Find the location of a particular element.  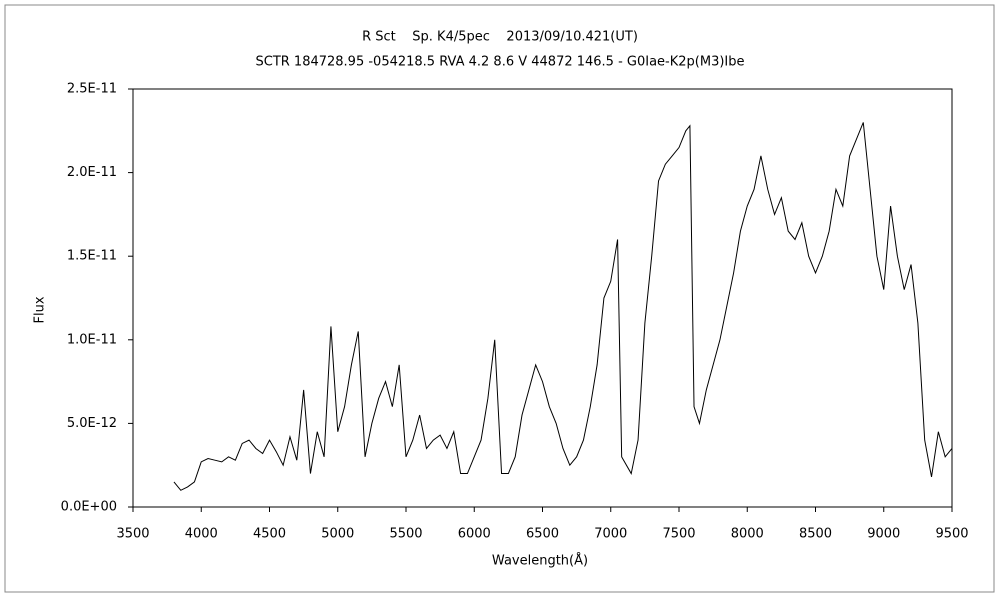

y-tick-label: 0.0E+00 is located at coordinates (89, 507).